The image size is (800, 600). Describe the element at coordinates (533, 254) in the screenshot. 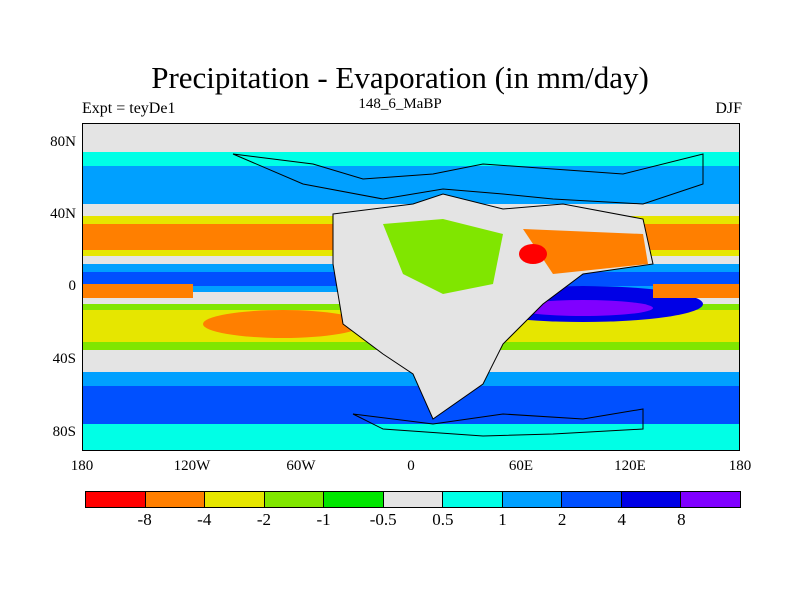

I see `patch-continent-red` at that location.